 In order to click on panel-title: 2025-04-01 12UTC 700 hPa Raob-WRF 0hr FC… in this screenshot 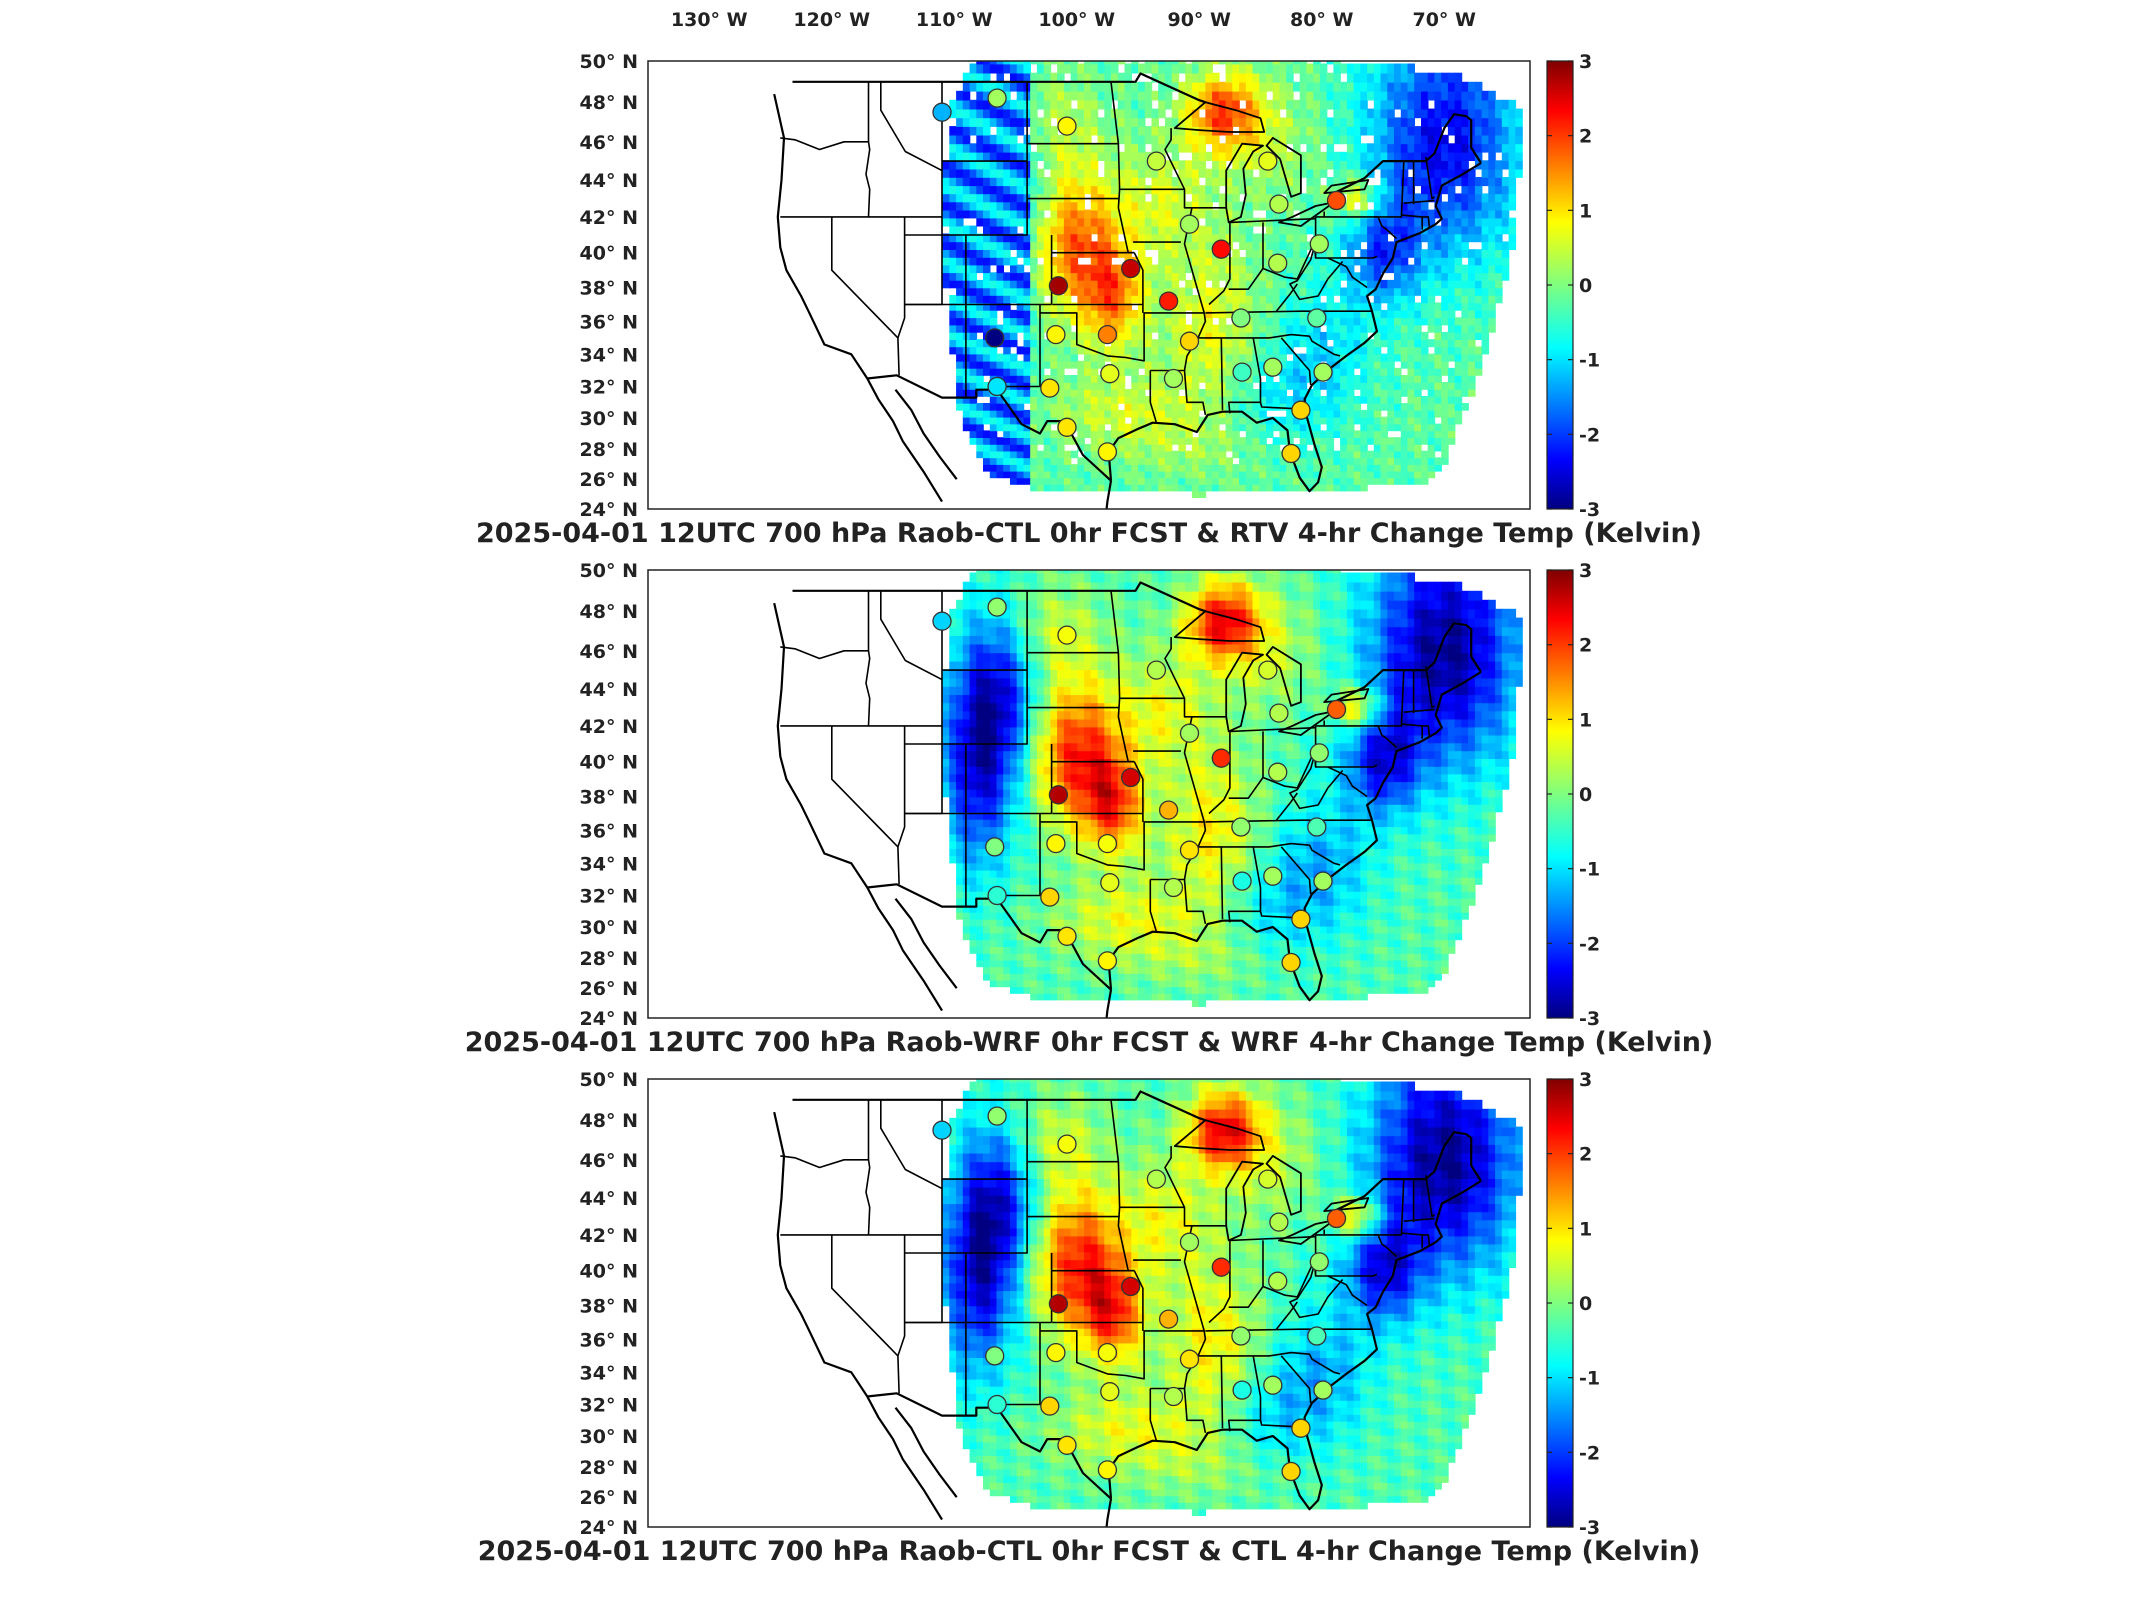, I will do `click(1089, 1042)`.